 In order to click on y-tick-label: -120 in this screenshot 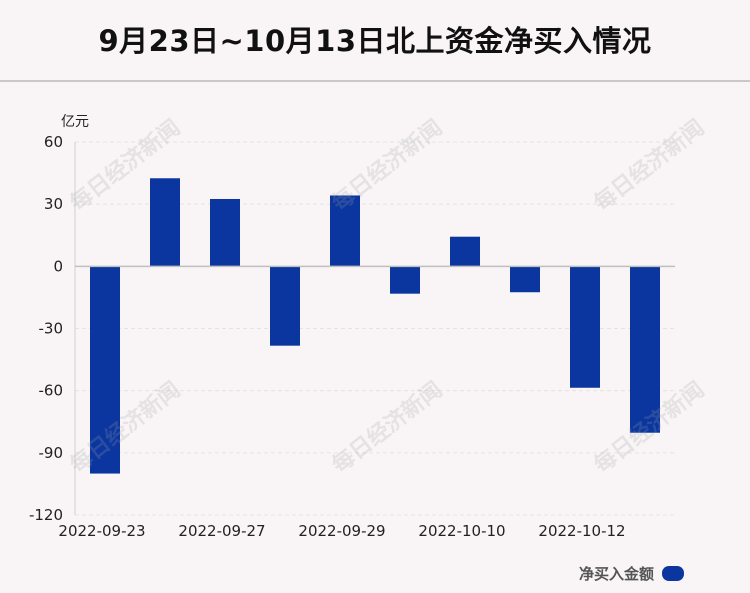, I will do `click(46, 515)`.